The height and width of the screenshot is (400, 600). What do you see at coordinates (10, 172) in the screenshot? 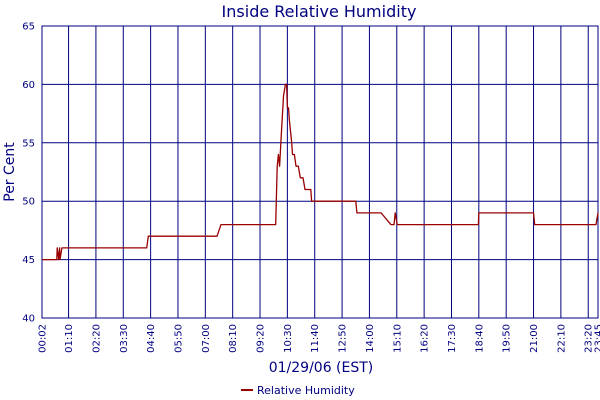
I see `y-axis-label: Per Cent` at bounding box center [10, 172].